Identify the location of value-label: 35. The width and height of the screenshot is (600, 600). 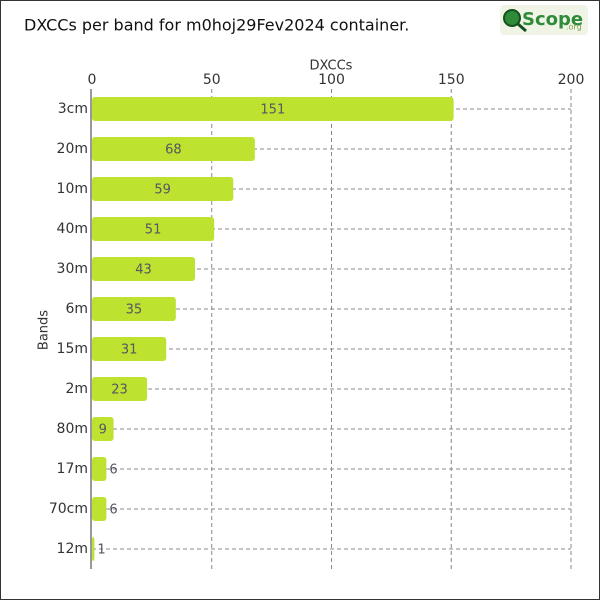
(134, 310).